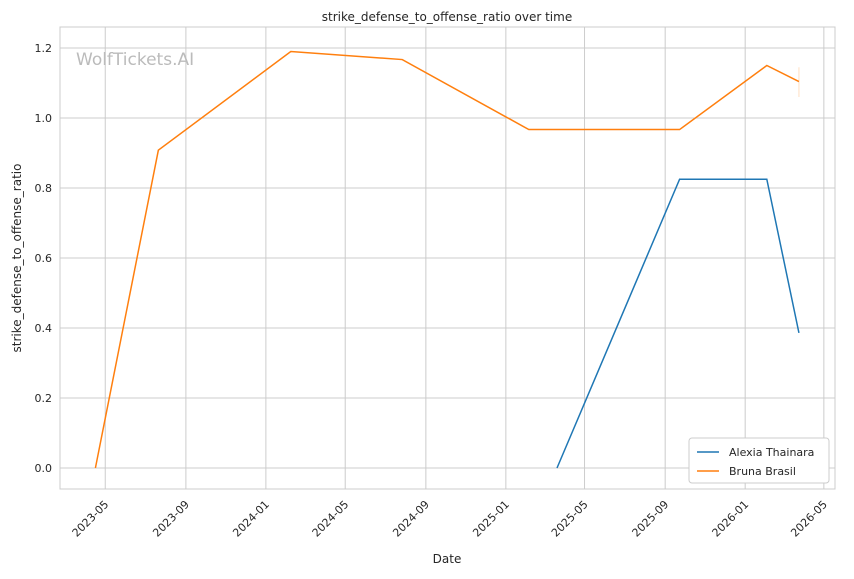 This screenshot has width=854, height=579. What do you see at coordinates (251, 519) in the screenshot?
I see `x-tick-label: 2024-01` at bounding box center [251, 519].